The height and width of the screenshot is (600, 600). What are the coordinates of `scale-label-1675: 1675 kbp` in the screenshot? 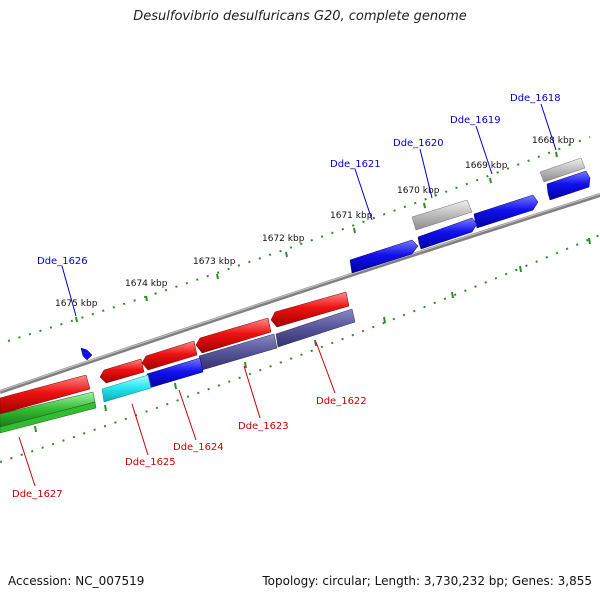 It's located at (76, 304).